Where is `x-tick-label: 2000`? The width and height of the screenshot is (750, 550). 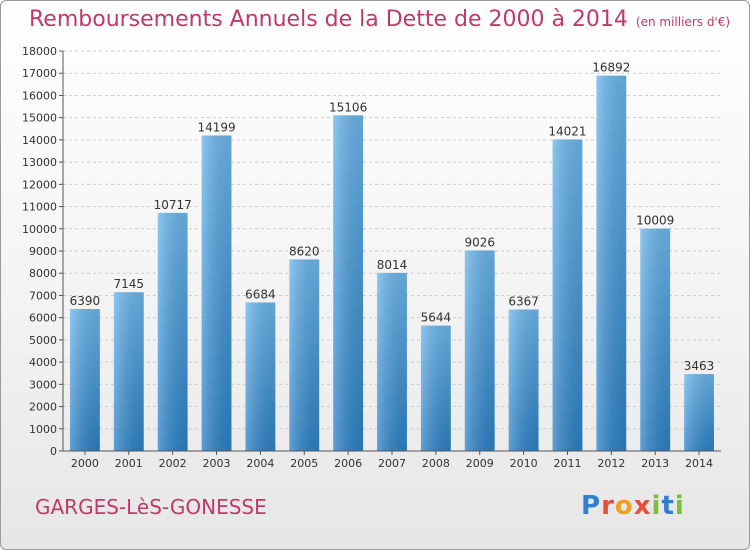
x-tick-label: 2000 is located at coordinates (85, 463).